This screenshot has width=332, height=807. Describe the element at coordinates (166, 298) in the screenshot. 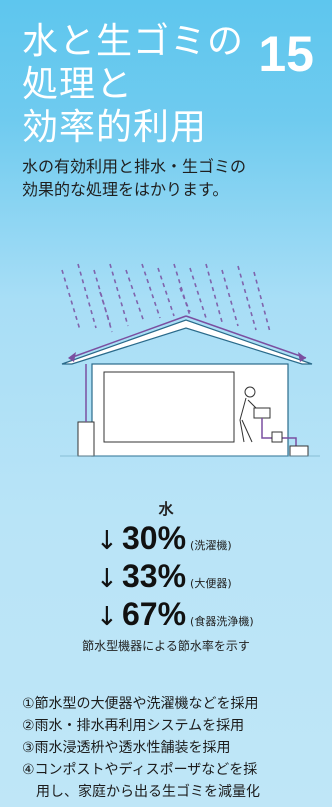

I see `rain-streaks` at that location.